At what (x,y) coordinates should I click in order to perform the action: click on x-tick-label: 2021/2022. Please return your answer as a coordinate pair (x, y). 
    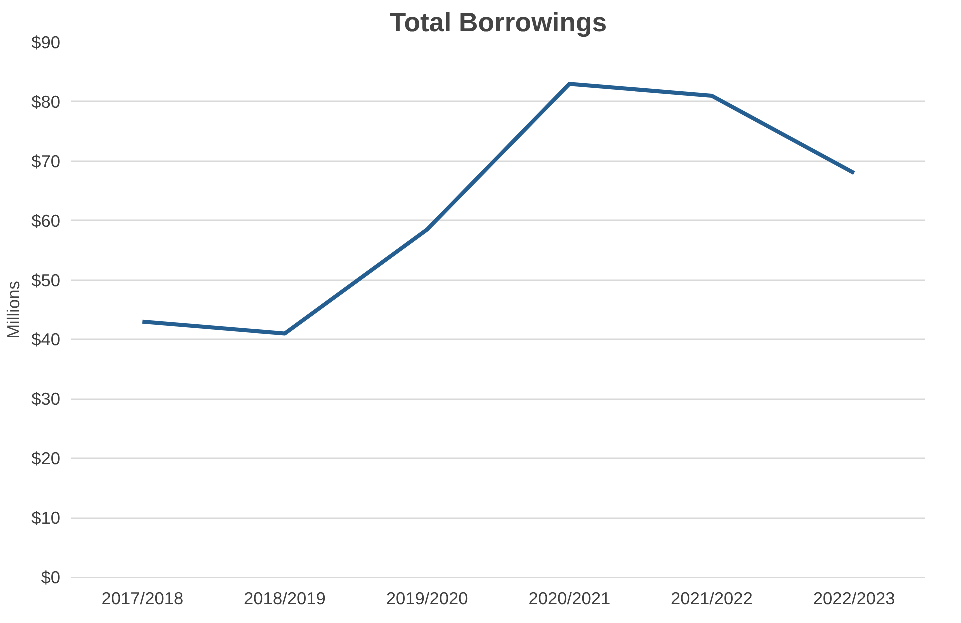
    Looking at the image, I should click on (712, 598).